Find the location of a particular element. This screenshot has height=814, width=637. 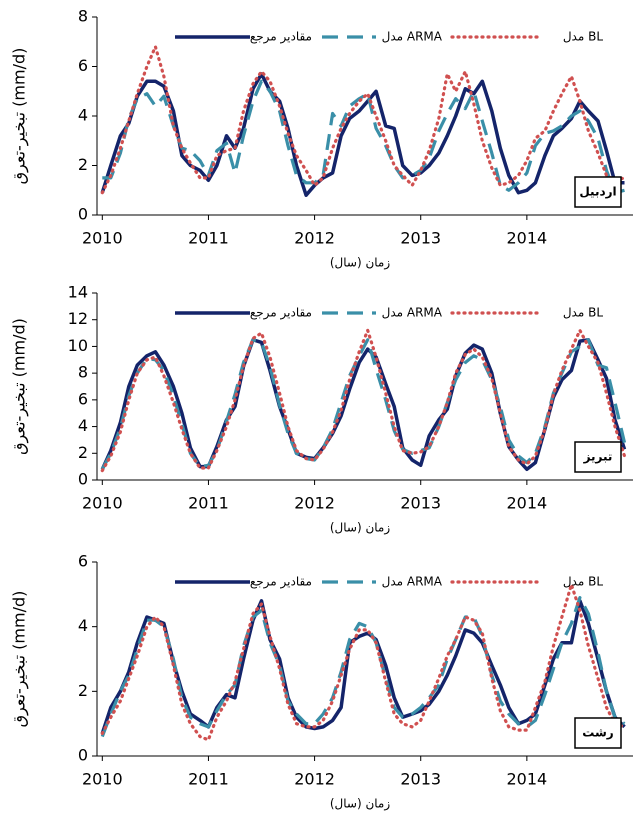

annotation: تبریز is located at coordinates (598, 457).